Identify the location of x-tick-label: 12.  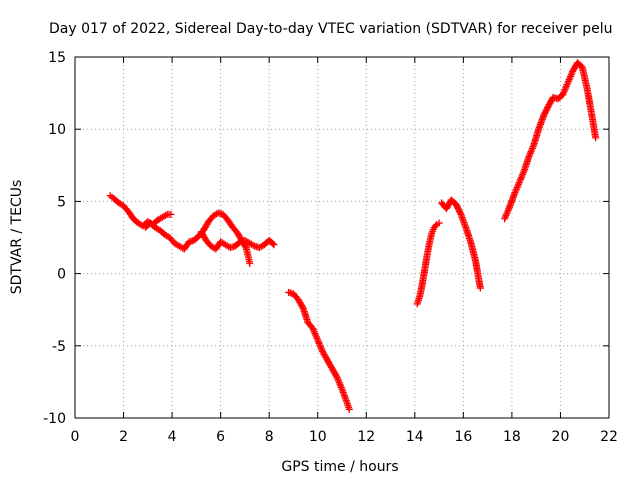
(366, 437).